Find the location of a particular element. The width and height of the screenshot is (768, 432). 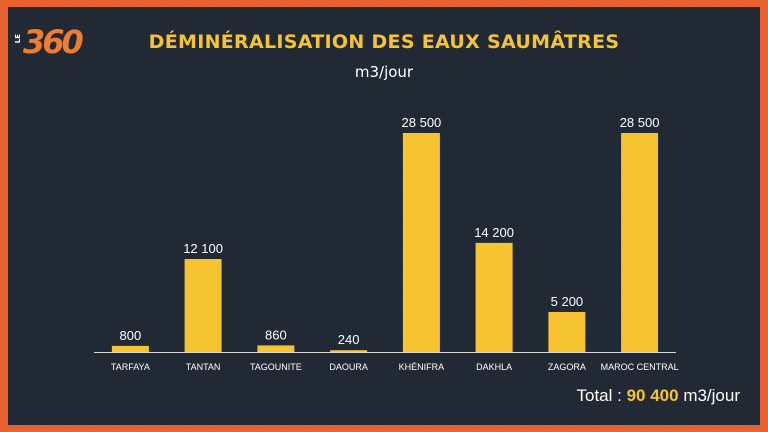

chart-subtitle: m3/jour is located at coordinates (384, 72).